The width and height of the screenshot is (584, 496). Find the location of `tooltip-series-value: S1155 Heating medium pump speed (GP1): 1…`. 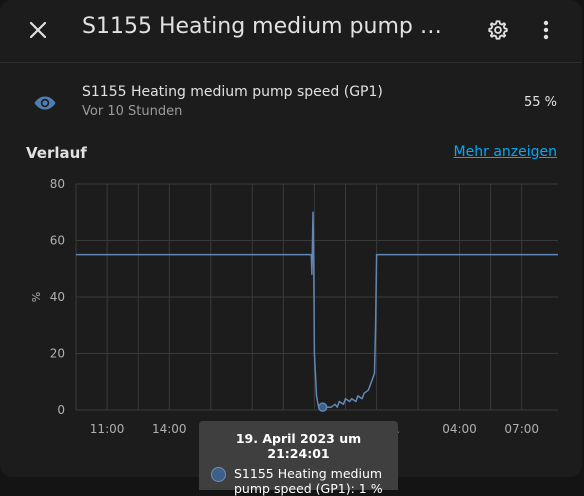

tooltip-series-value: S1155 Heating medium pump speed (GP1): 1… is located at coordinates (308, 481).